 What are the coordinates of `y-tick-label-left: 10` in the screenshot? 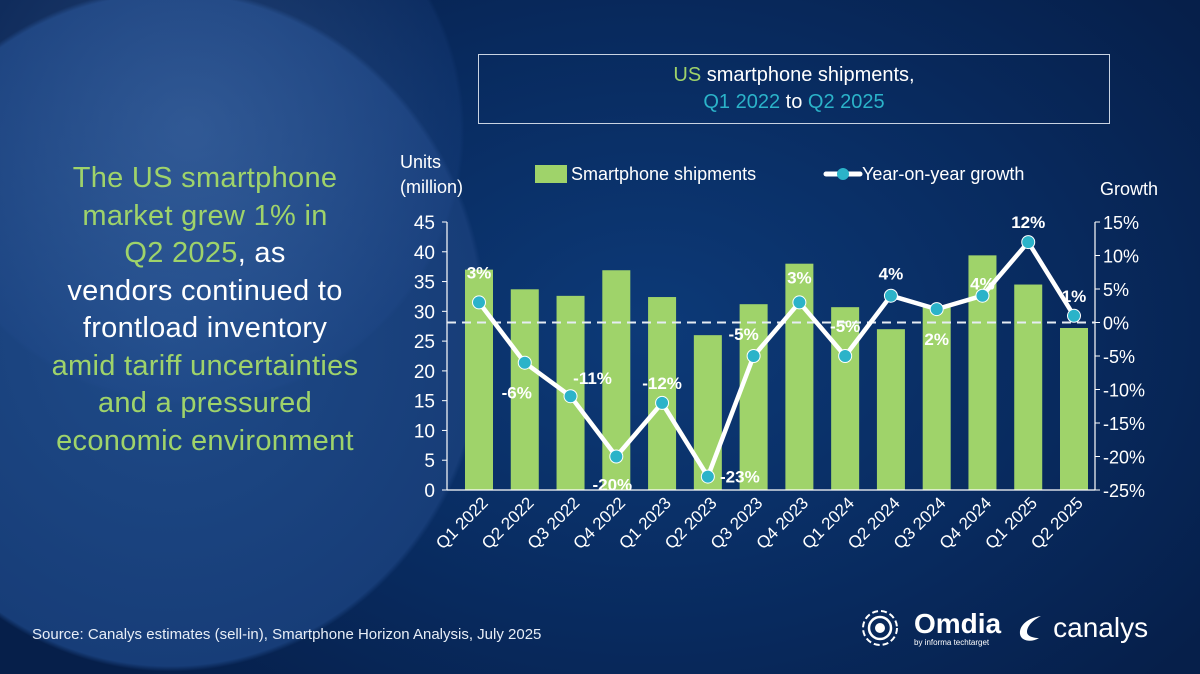 It's located at (424, 431).